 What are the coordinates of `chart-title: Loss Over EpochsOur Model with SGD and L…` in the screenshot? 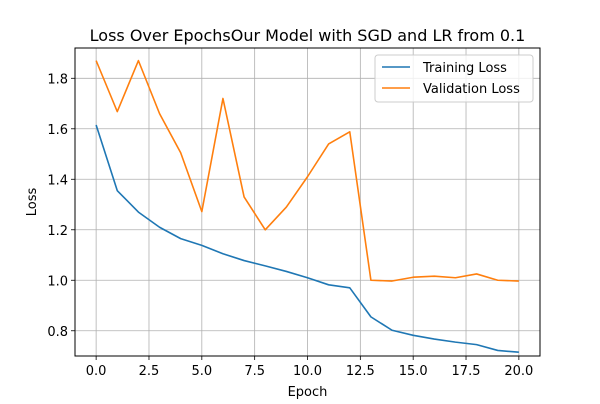 It's located at (308, 35).